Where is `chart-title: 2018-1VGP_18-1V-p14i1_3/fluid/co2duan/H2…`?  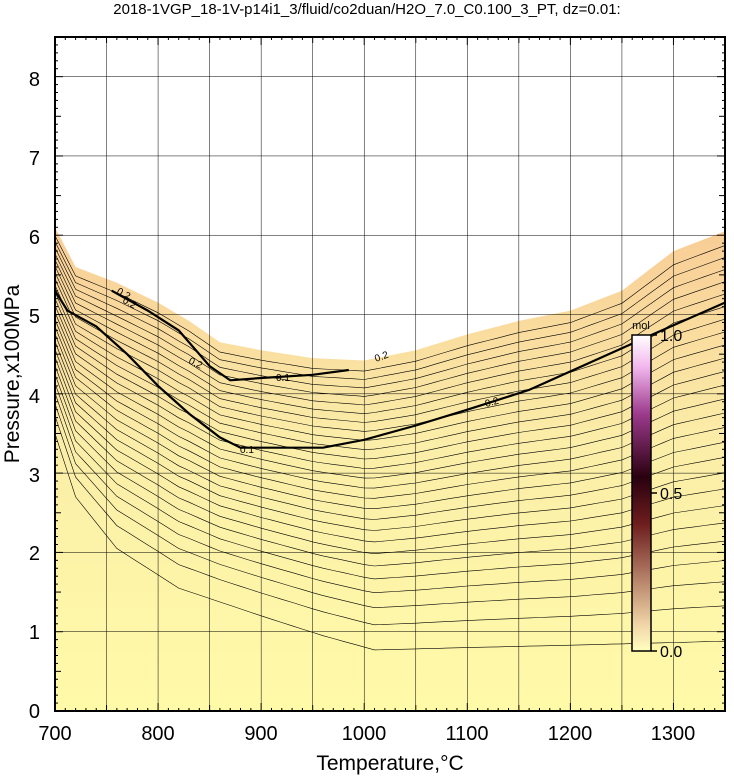
chart-title: 2018-1VGP_18-1V-p14i1_3/fluid/co2duan/H2… is located at coordinates (366, 9).